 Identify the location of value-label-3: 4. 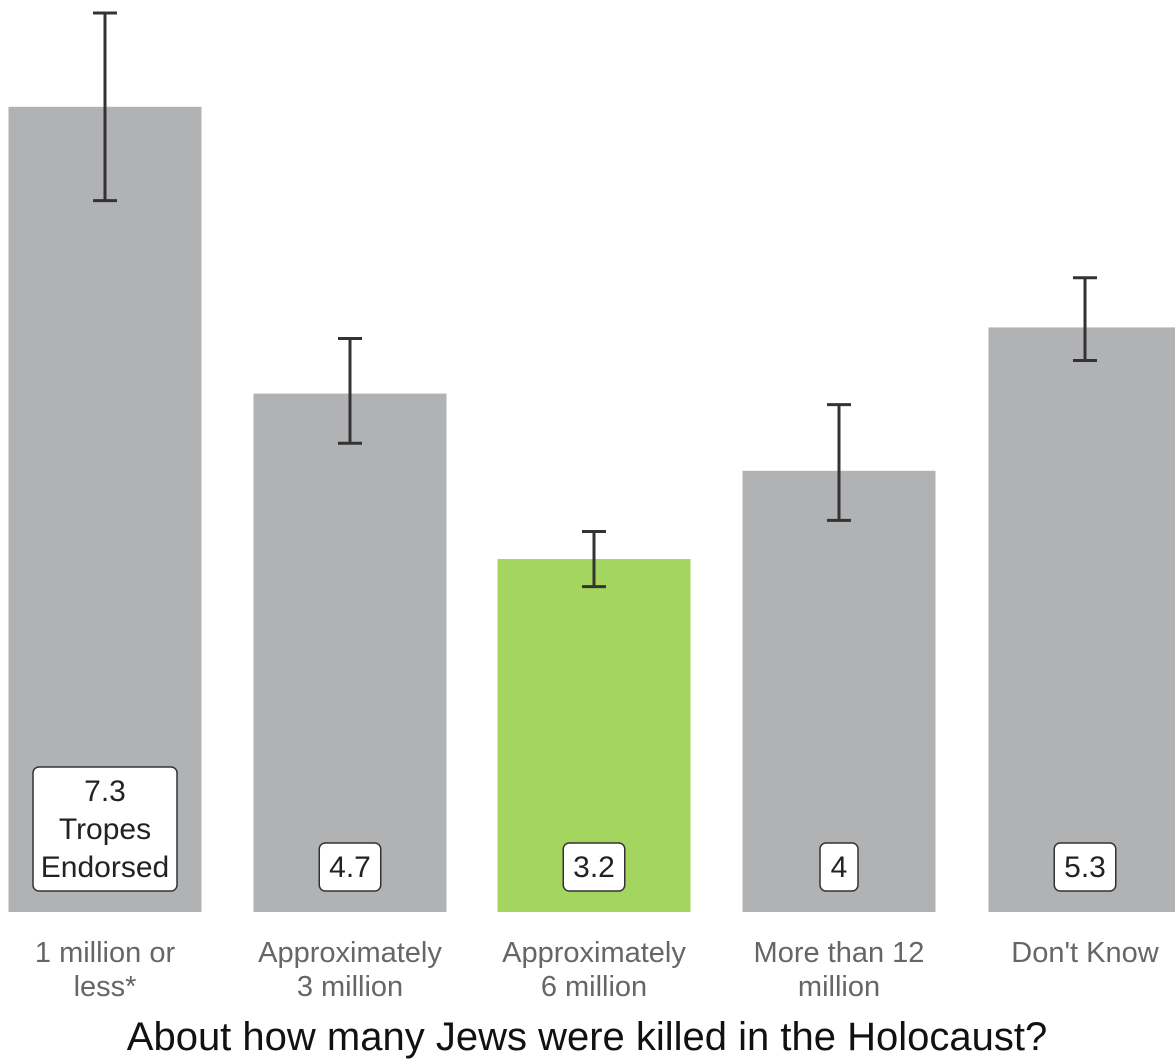
(839, 867).